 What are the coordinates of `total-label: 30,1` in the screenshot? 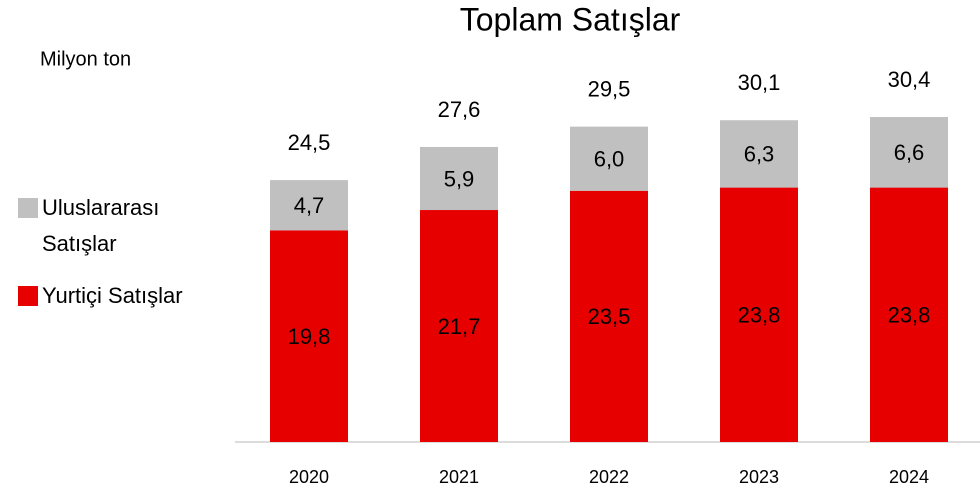 It's located at (759, 82).